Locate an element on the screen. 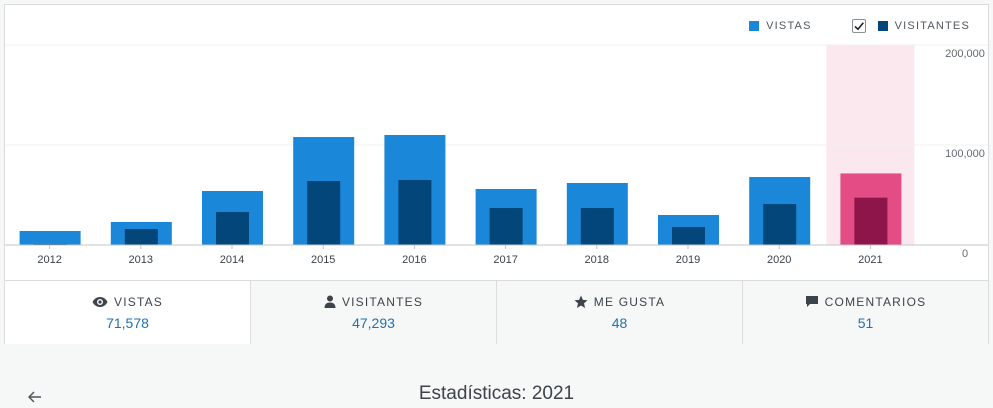 The image size is (993, 408). y-tick-label: 0 is located at coordinates (965, 254).